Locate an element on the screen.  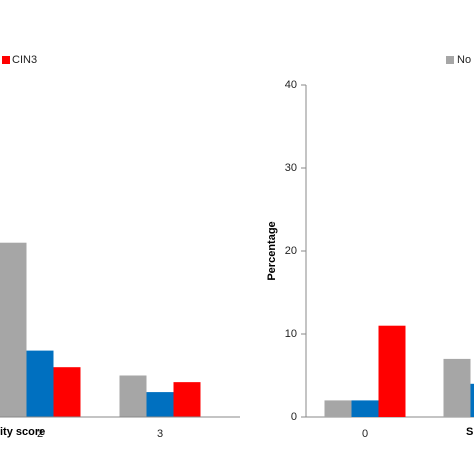
right-y-tick-label: 10 is located at coordinates (291, 334).